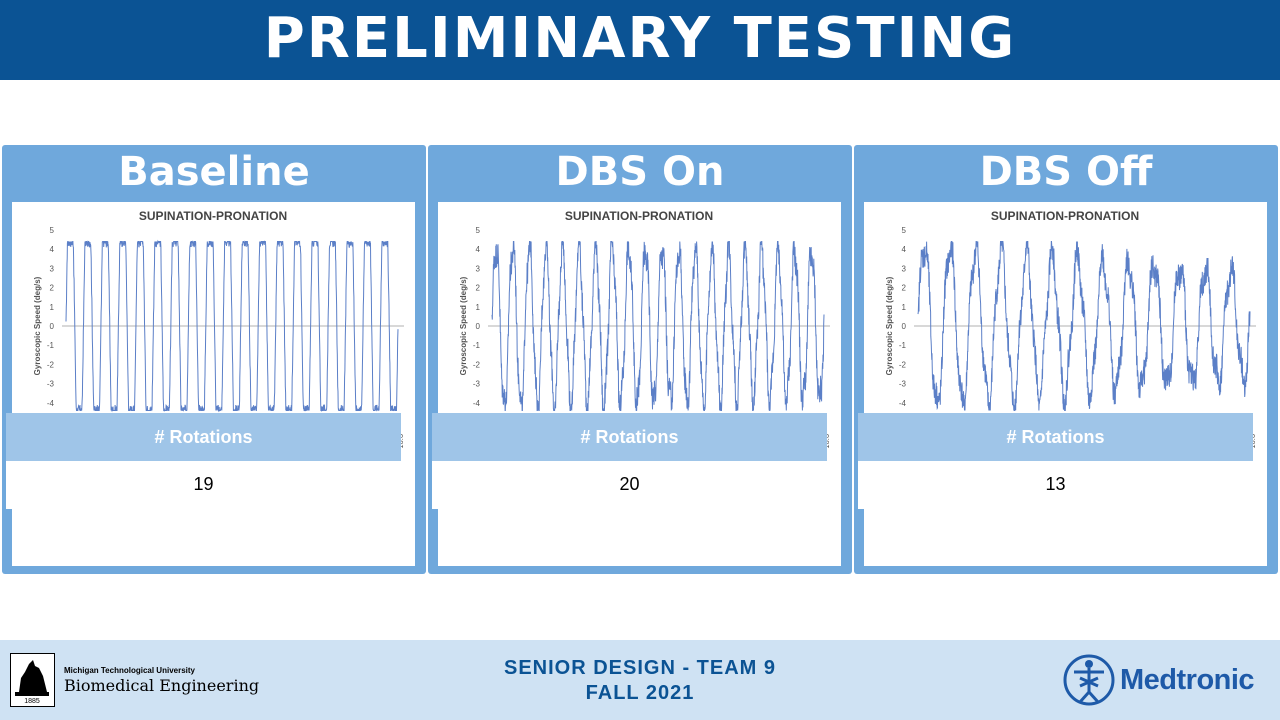  I want to click on university-name: Michigan Technological University, so click(129, 670).